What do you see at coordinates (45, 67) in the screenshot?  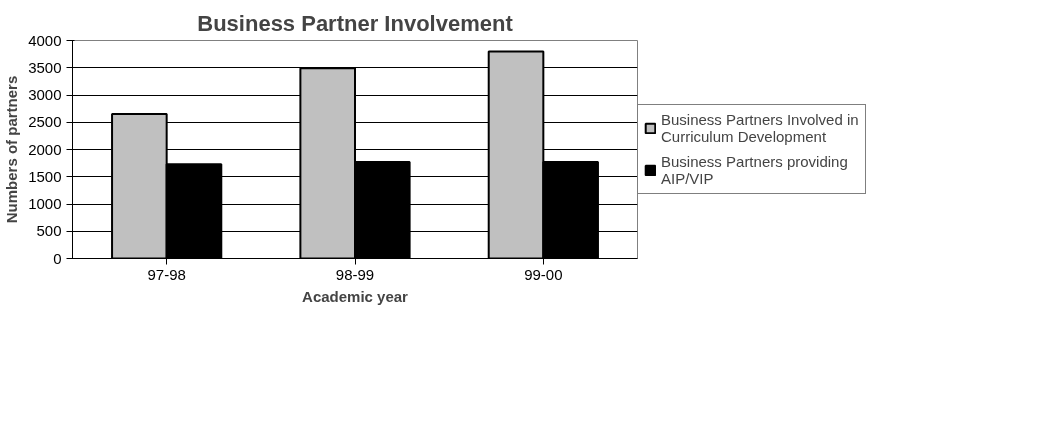 I see `y-tick-label: 3500` at bounding box center [45, 67].